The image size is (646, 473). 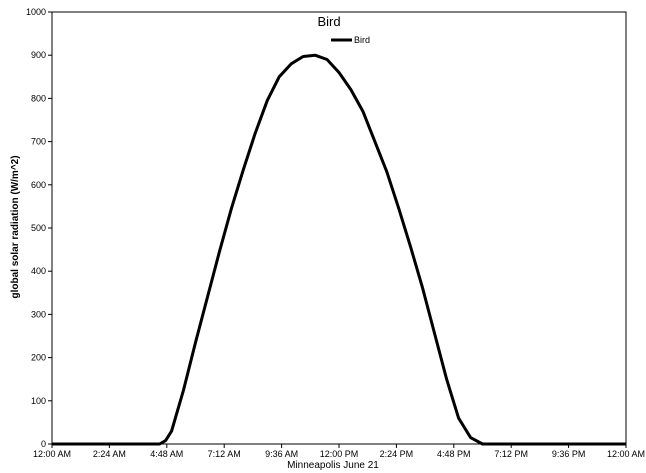 I want to click on y-tick-label: 400, so click(x=38, y=271).